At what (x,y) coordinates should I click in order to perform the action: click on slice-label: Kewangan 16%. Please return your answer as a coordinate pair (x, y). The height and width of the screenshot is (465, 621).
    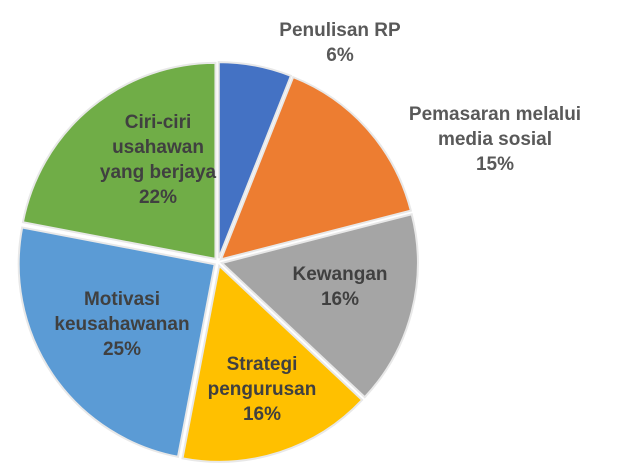
    Looking at the image, I should click on (340, 287).